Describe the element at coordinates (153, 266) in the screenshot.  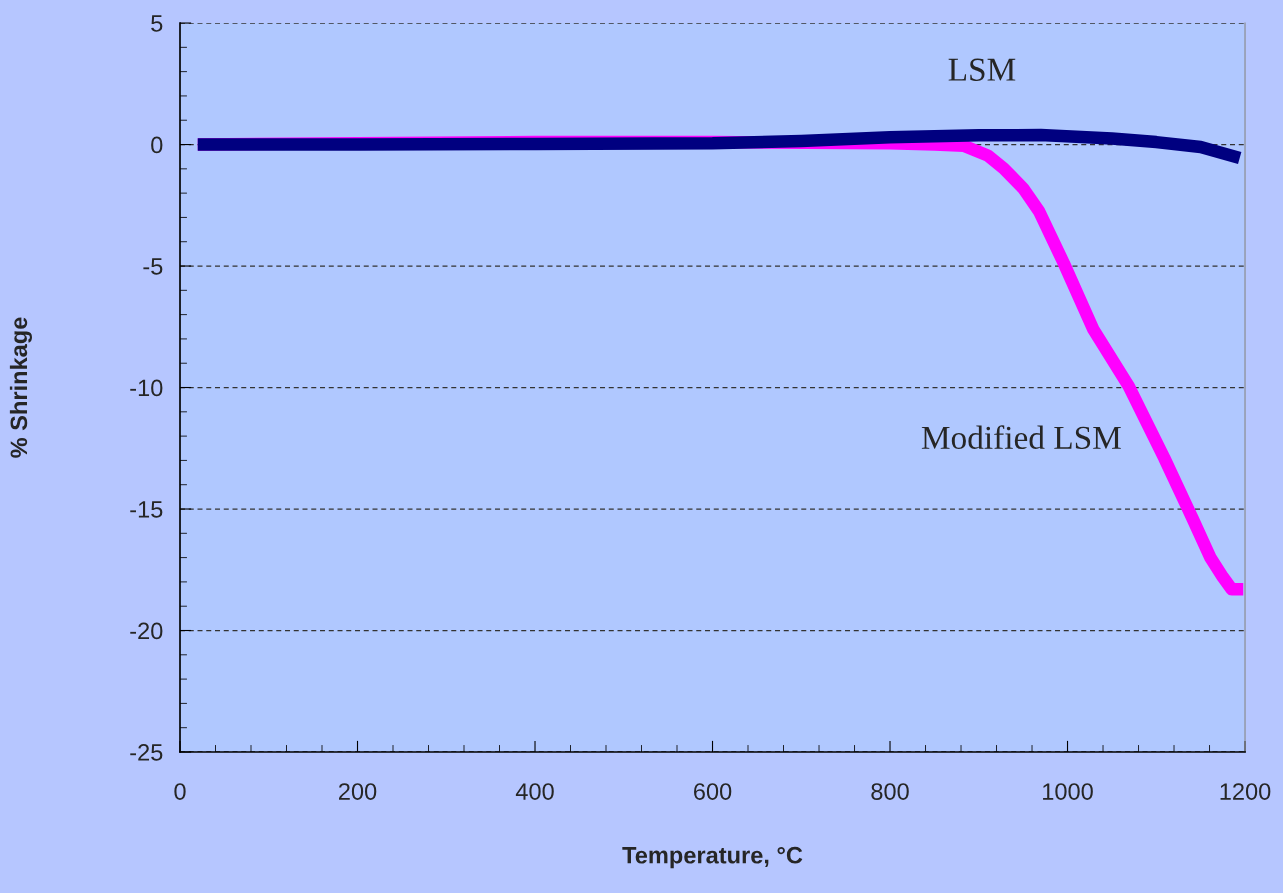
I see `y-tick-label: -5` at that location.